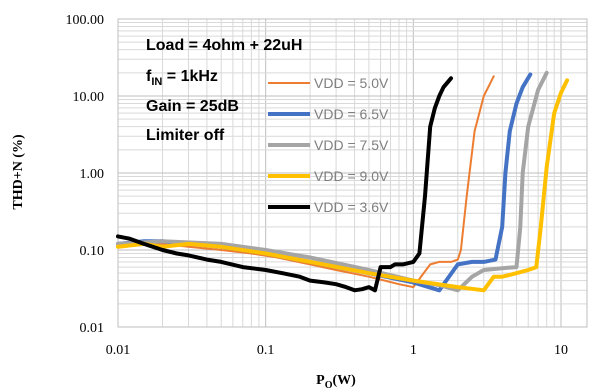 The image size is (605, 389). What do you see at coordinates (18, 172) in the screenshot?
I see `y-axis-title: THD+N (%)` at bounding box center [18, 172].